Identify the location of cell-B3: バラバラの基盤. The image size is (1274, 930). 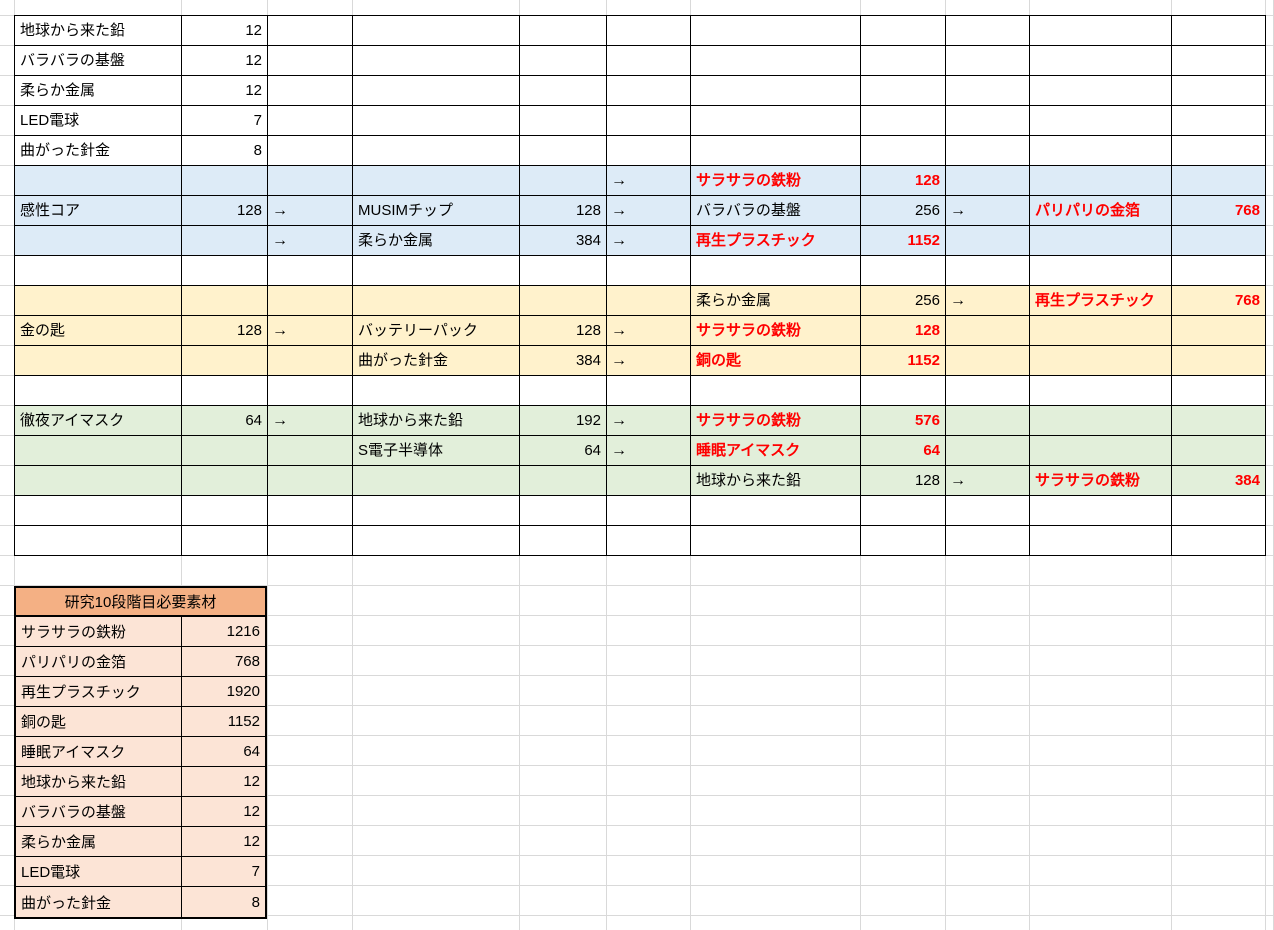
(98, 61).